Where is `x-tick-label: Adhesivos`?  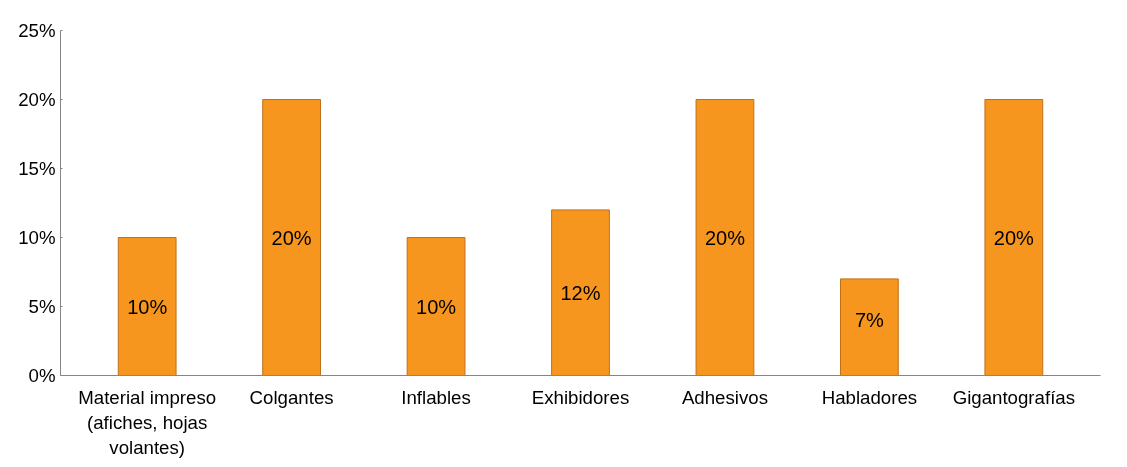
x-tick-label: Adhesivos is located at coordinates (724, 397).